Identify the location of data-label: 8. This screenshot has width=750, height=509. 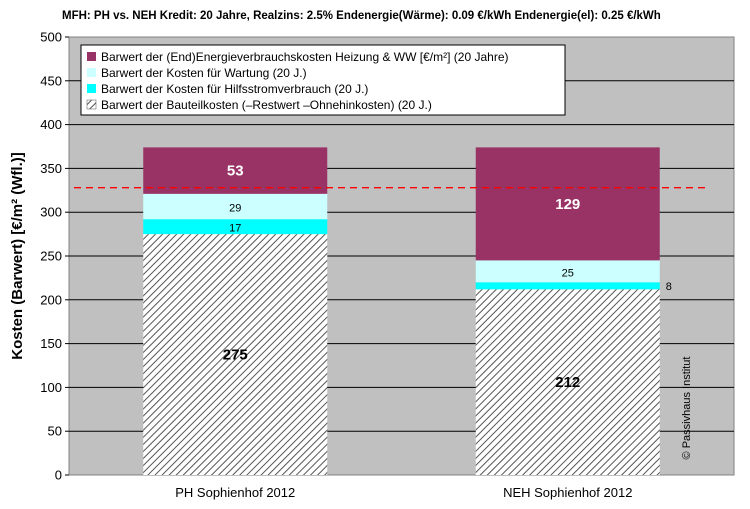
(669, 287).